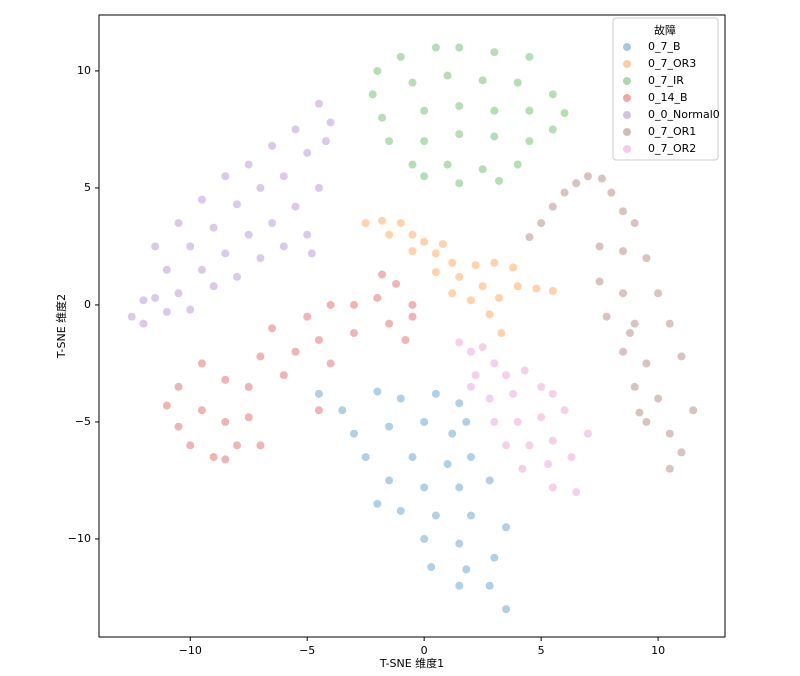 The width and height of the screenshot is (800, 676). I want to click on legend-label: 0_7_OR2, so click(672, 148).